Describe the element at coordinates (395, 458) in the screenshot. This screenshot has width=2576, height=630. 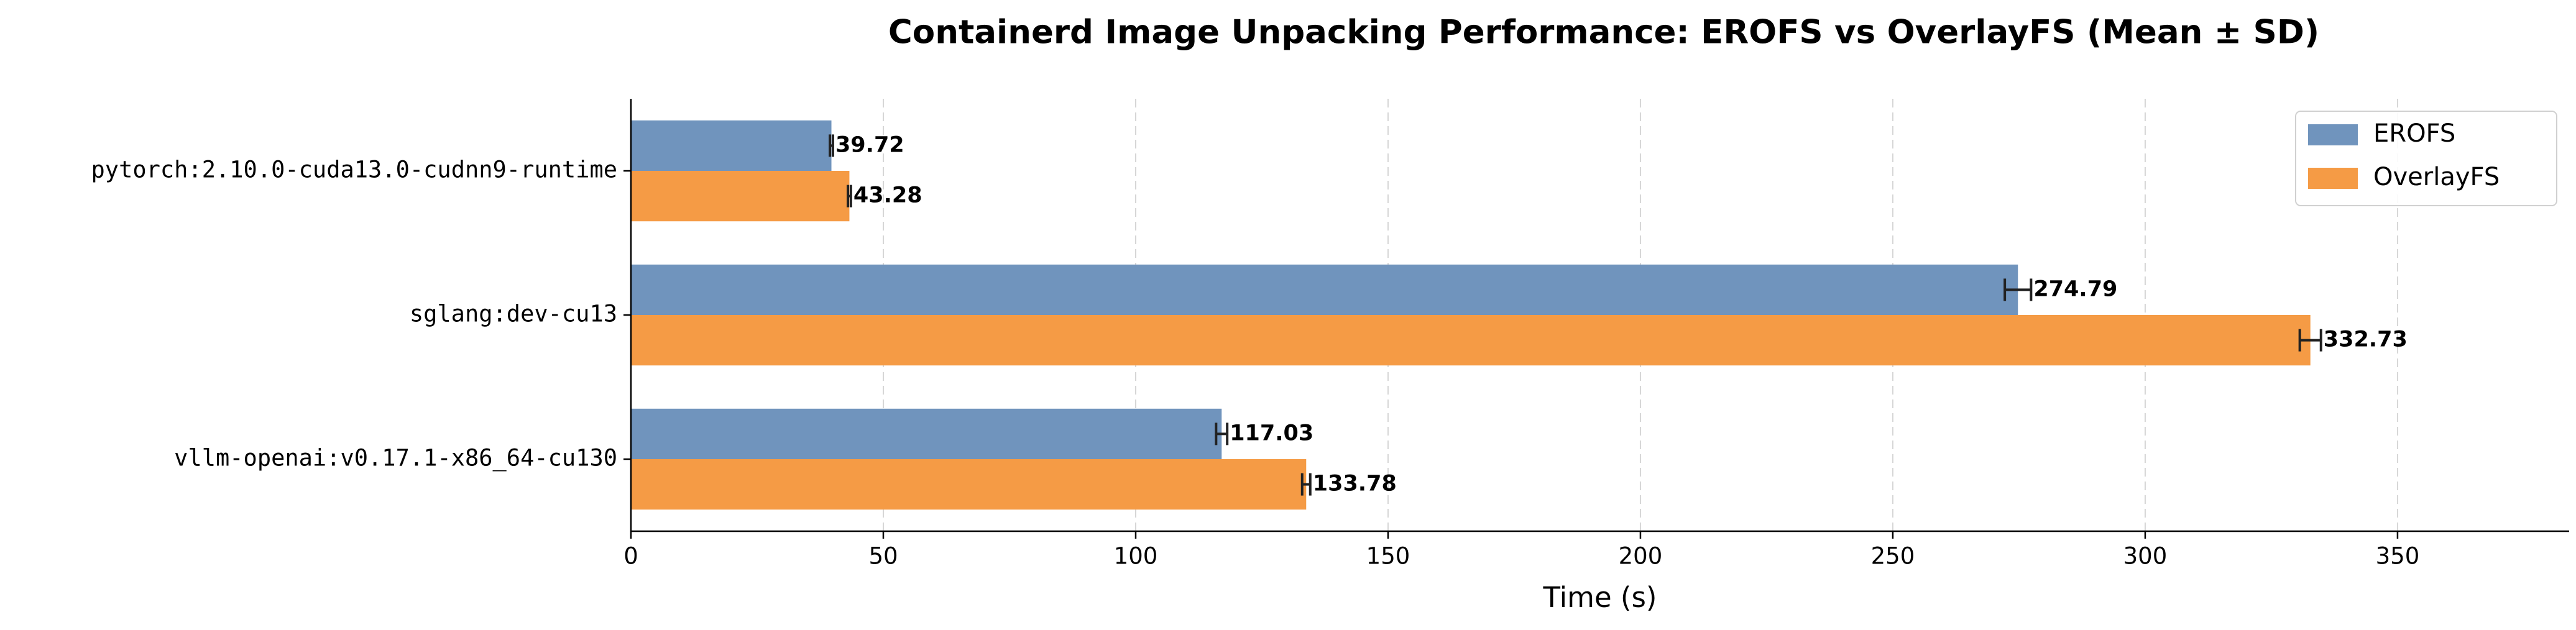
I see `y-tick-label: vllm-openai:v0.17.1-x86_64-cu130` at that location.